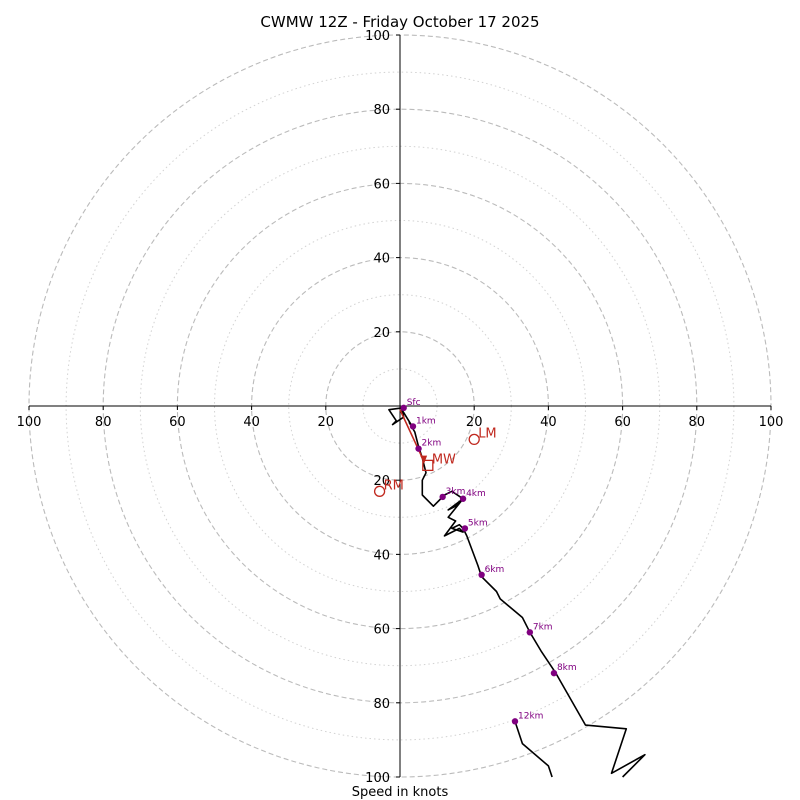 This screenshot has width=800, height=800. What do you see at coordinates (426, 421) in the screenshot?
I see `height-marker-label: 1km` at bounding box center [426, 421].